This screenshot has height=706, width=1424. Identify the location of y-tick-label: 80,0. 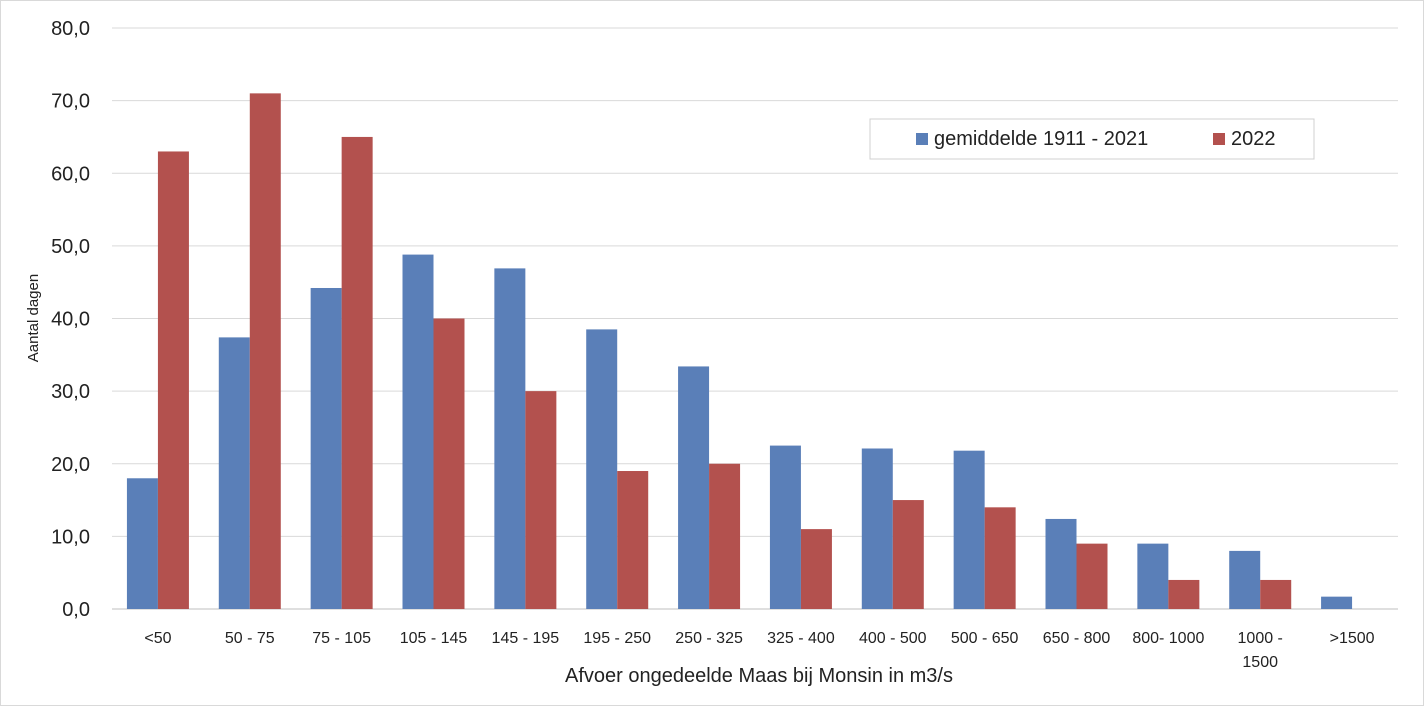
(70, 29).